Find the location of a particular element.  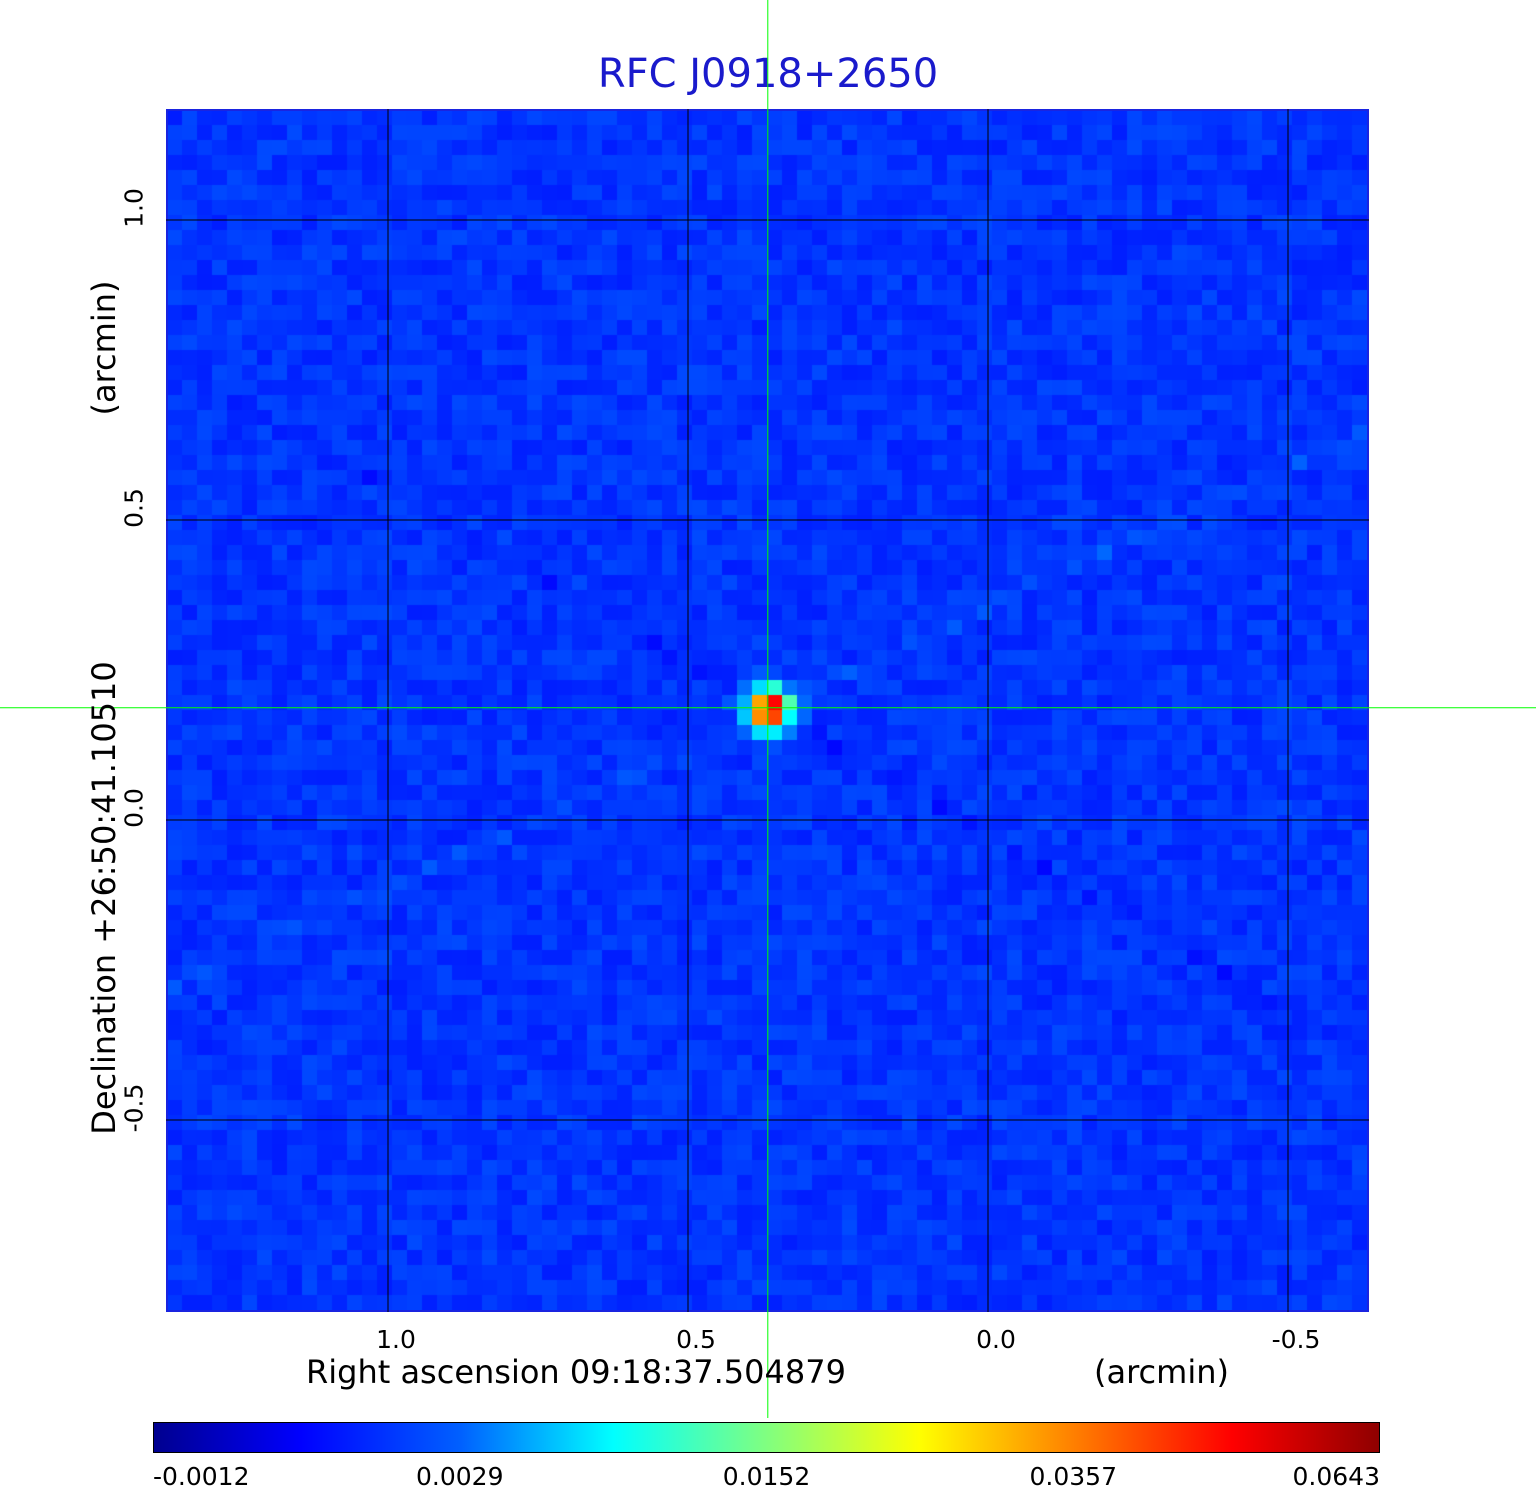

y-axis-label: Declination +26:50:41.10510 is located at coordinates (104, 898).